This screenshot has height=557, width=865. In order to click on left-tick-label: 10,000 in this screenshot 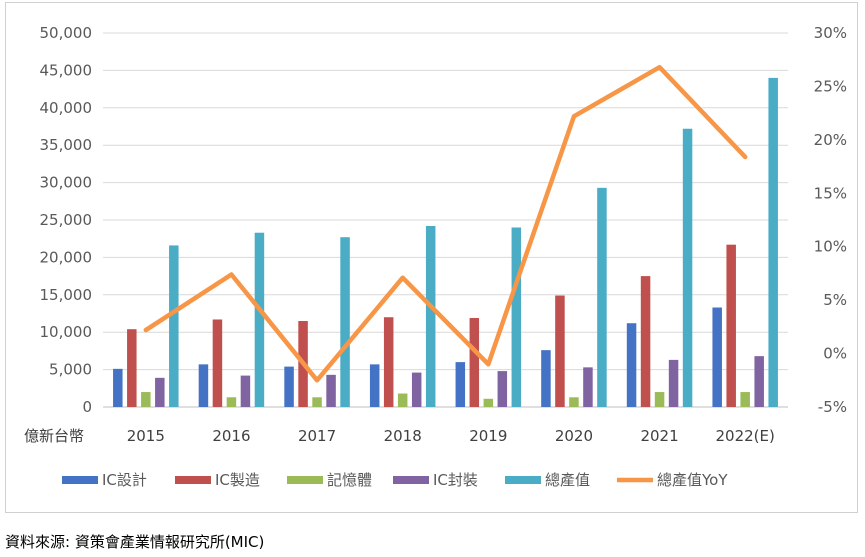, I will do `click(66, 332)`.